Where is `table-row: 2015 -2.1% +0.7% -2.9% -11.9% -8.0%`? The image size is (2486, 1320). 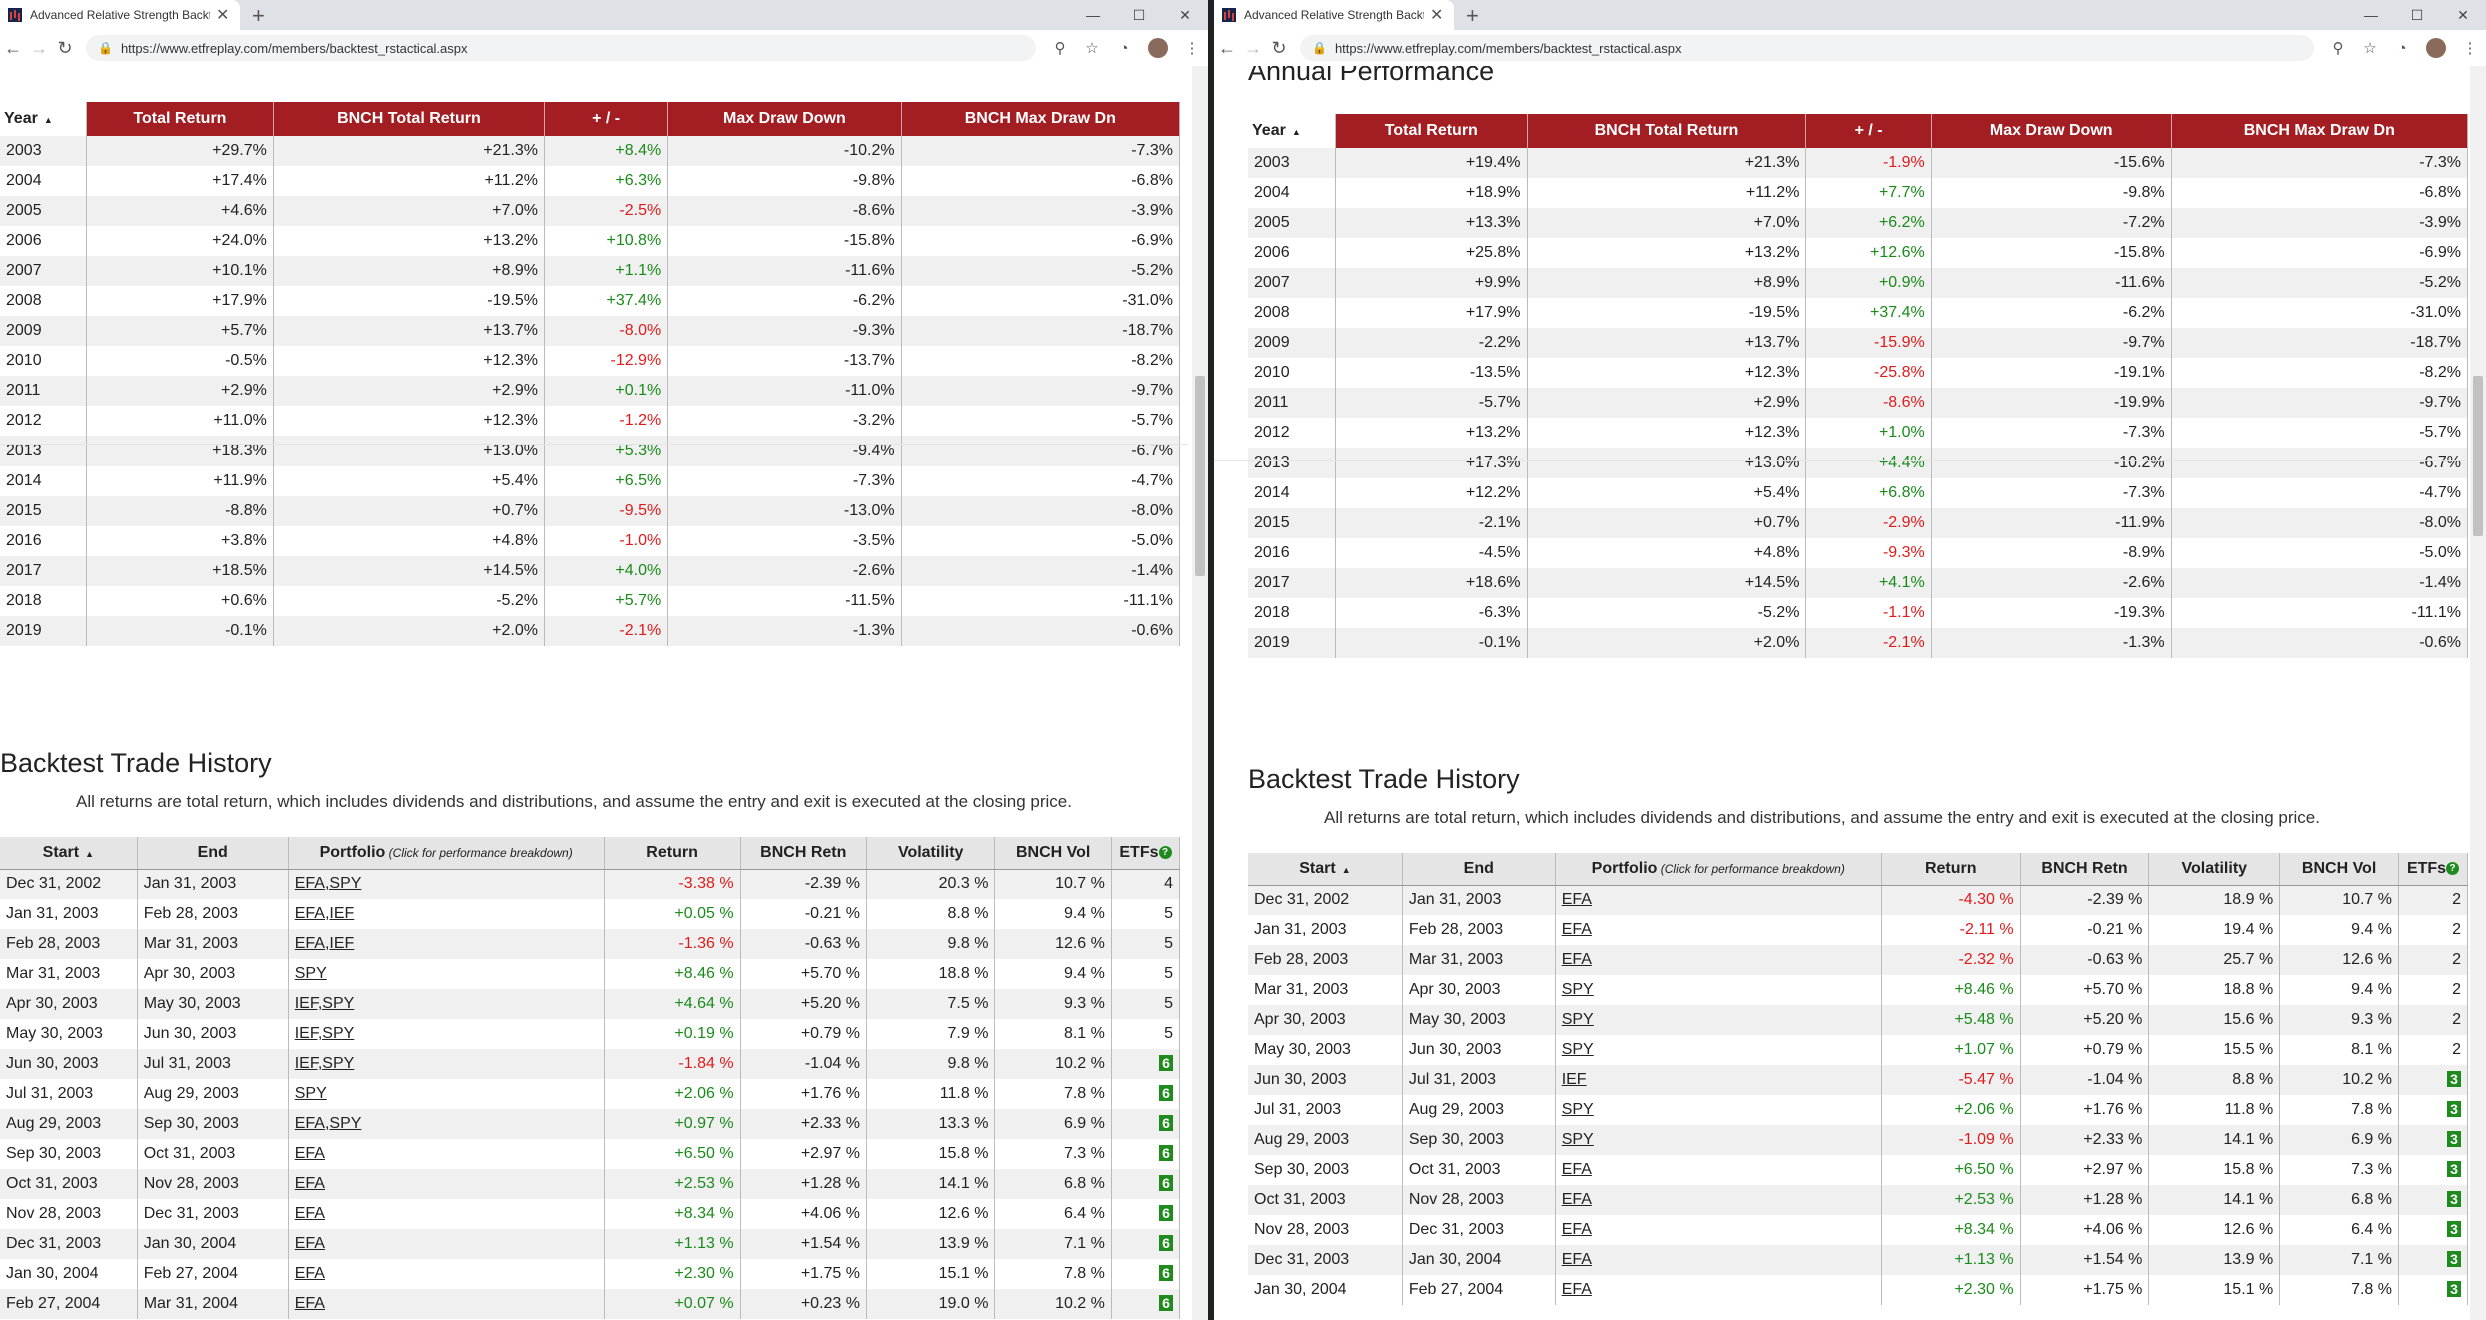
table-row: 2015 -2.1% +0.7% -2.9% -11.9% -8.0% is located at coordinates (1858, 523).